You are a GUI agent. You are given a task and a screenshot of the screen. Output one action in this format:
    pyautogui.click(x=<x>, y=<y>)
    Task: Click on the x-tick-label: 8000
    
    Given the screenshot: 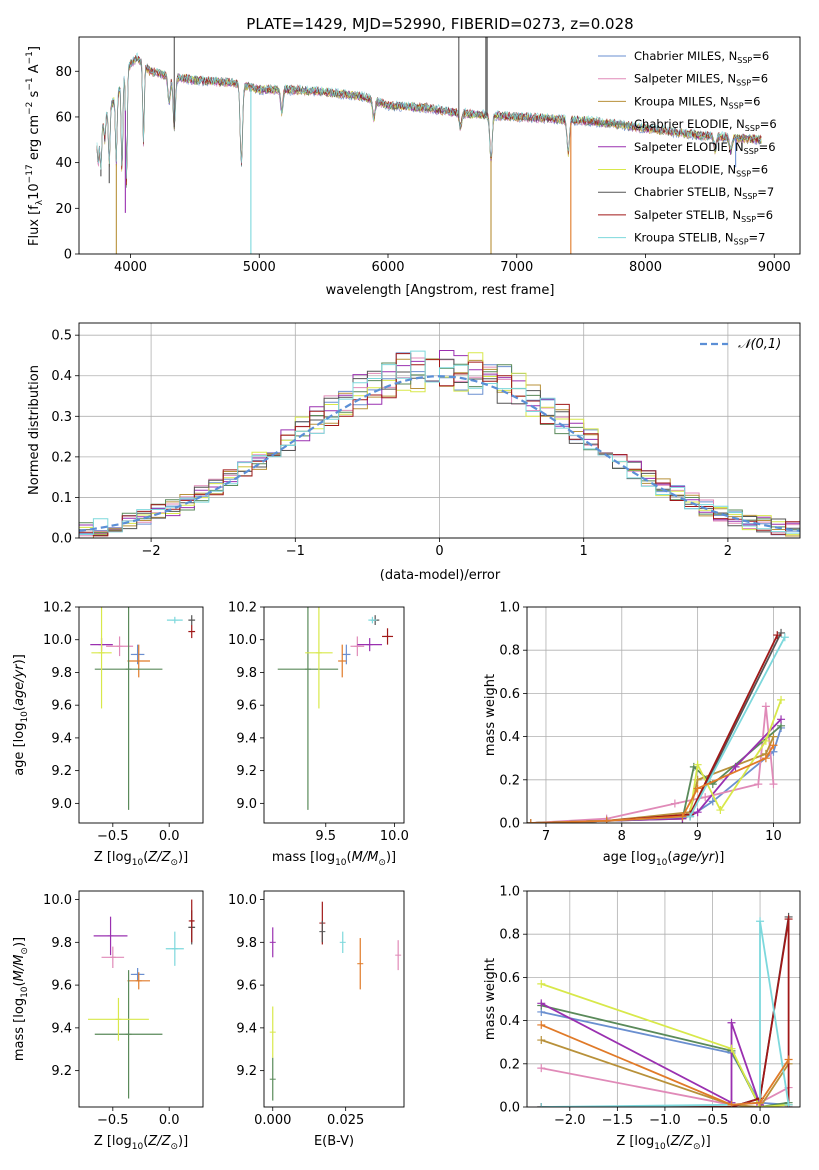 What is the action you would take?
    pyautogui.click(x=645, y=267)
    